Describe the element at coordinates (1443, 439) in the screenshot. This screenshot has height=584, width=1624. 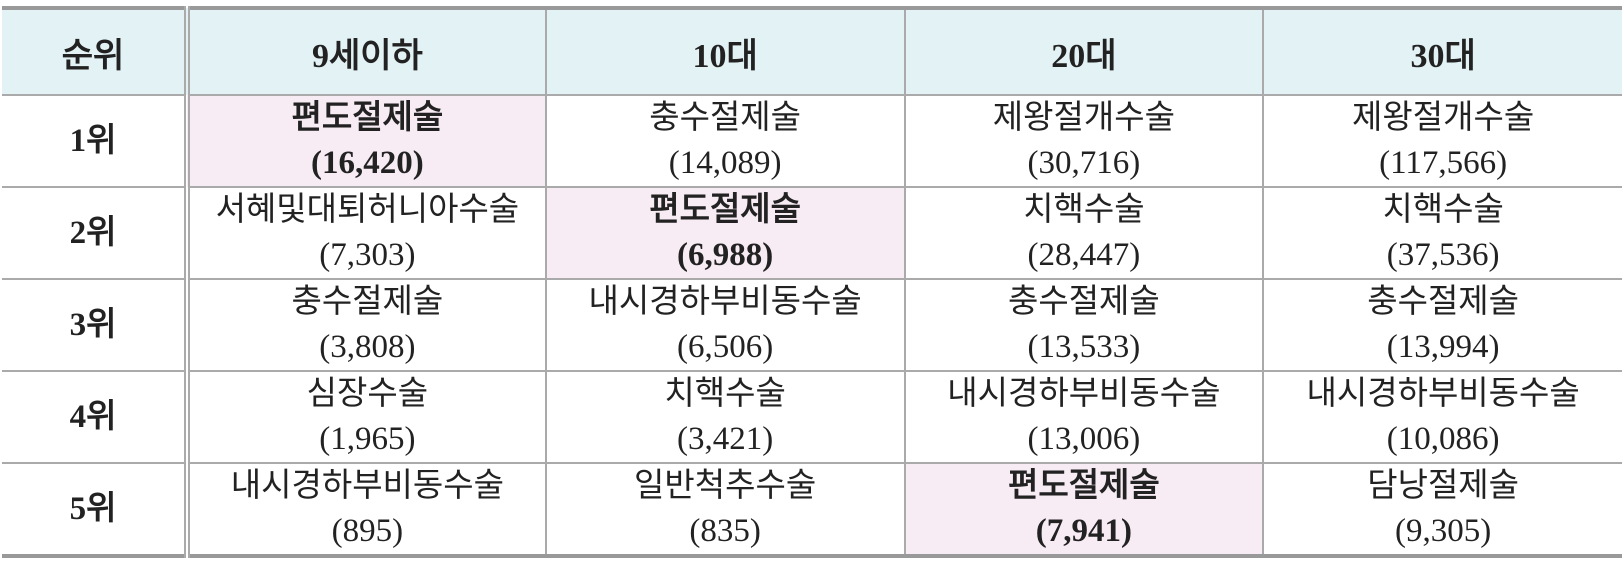
I see `surgery-count: (10,086)` at that location.